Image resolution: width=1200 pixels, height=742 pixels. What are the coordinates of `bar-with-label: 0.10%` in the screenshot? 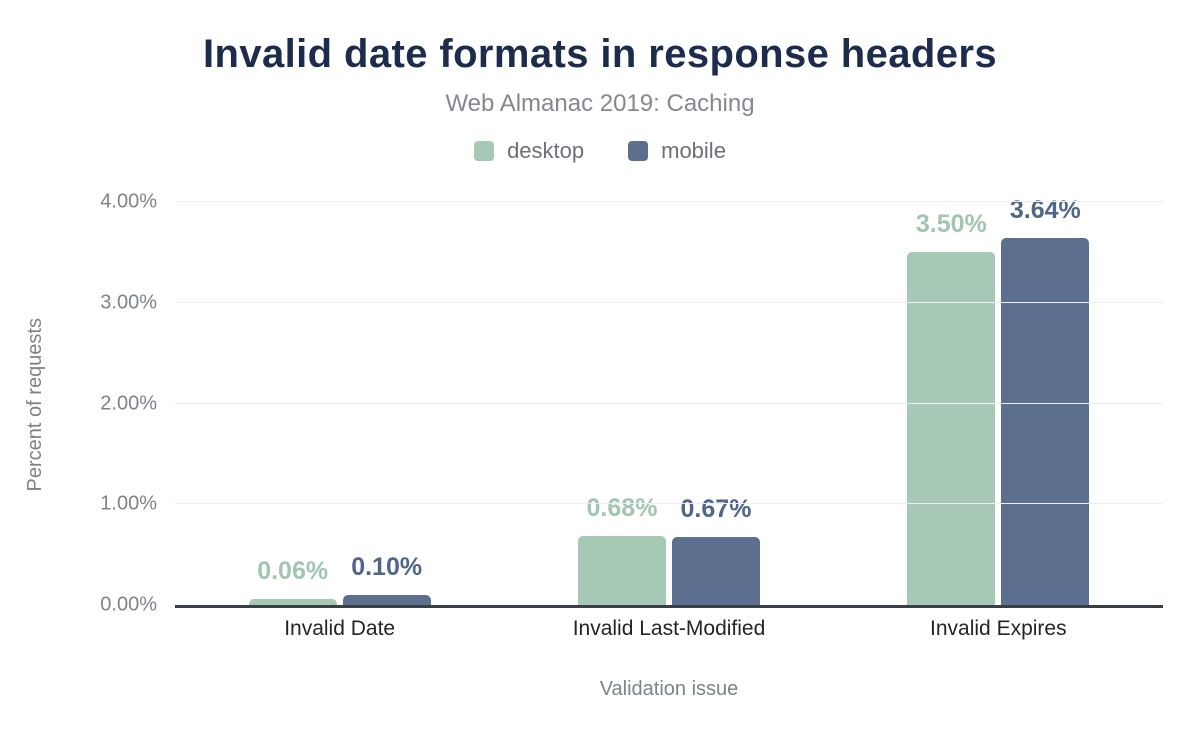 It's located at (386, 579).